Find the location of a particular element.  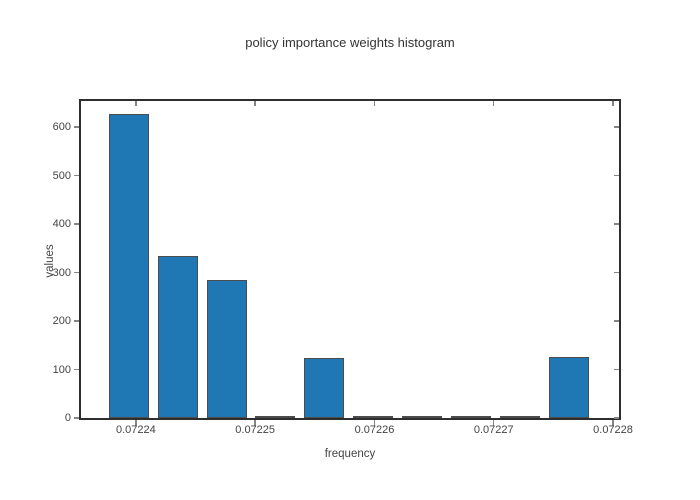

x-tick-label: 0.07227 is located at coordinates (493, 430).